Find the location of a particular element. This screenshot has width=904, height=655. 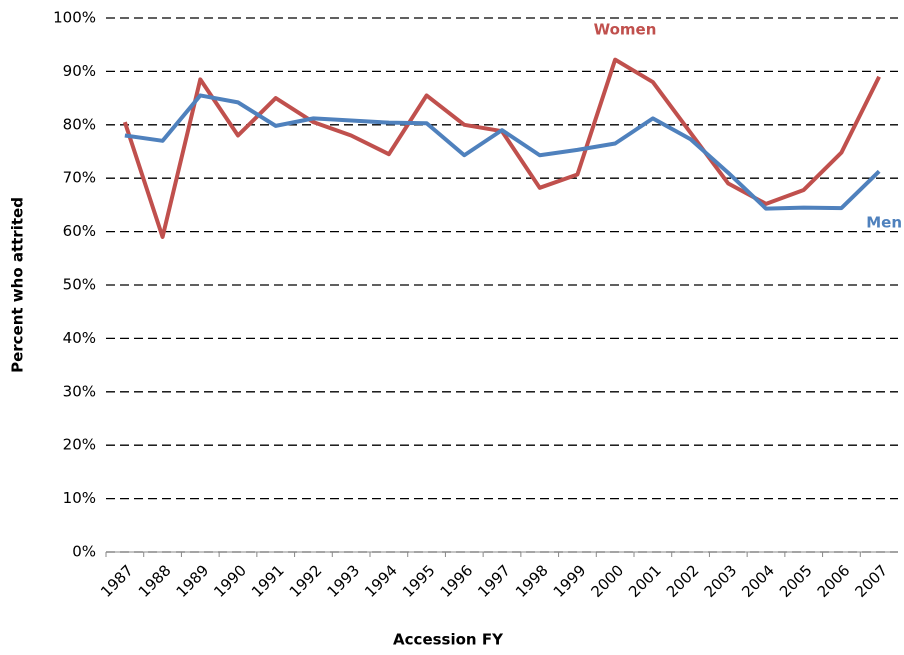

x-tick-label: 2000 is located at coordinates (607, 581).